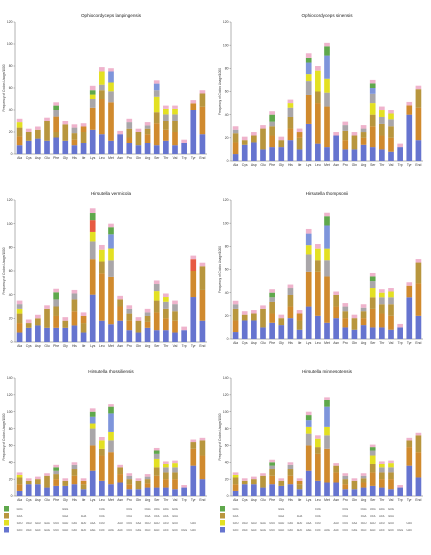 This screenshot has width=431, height=555. What do you see at coordinates (175, 509) in the screenshot?
I see `legend-codon: GUG` at bounding box center [175, 509].